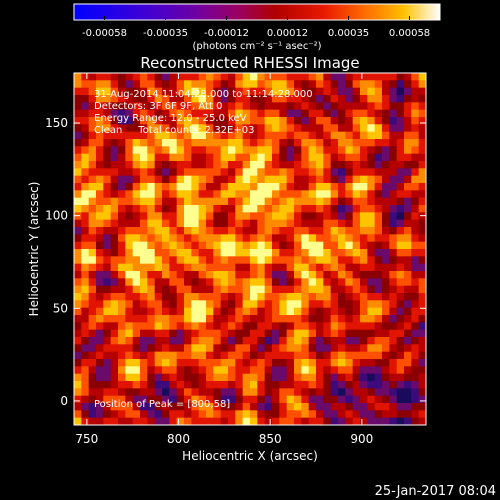  What do you see at coordinates (158, 106) in the screenshot?
I see `detectors-label: Detectors: 3F 6F 9F, Att 0` at bounding box center [158, 106].